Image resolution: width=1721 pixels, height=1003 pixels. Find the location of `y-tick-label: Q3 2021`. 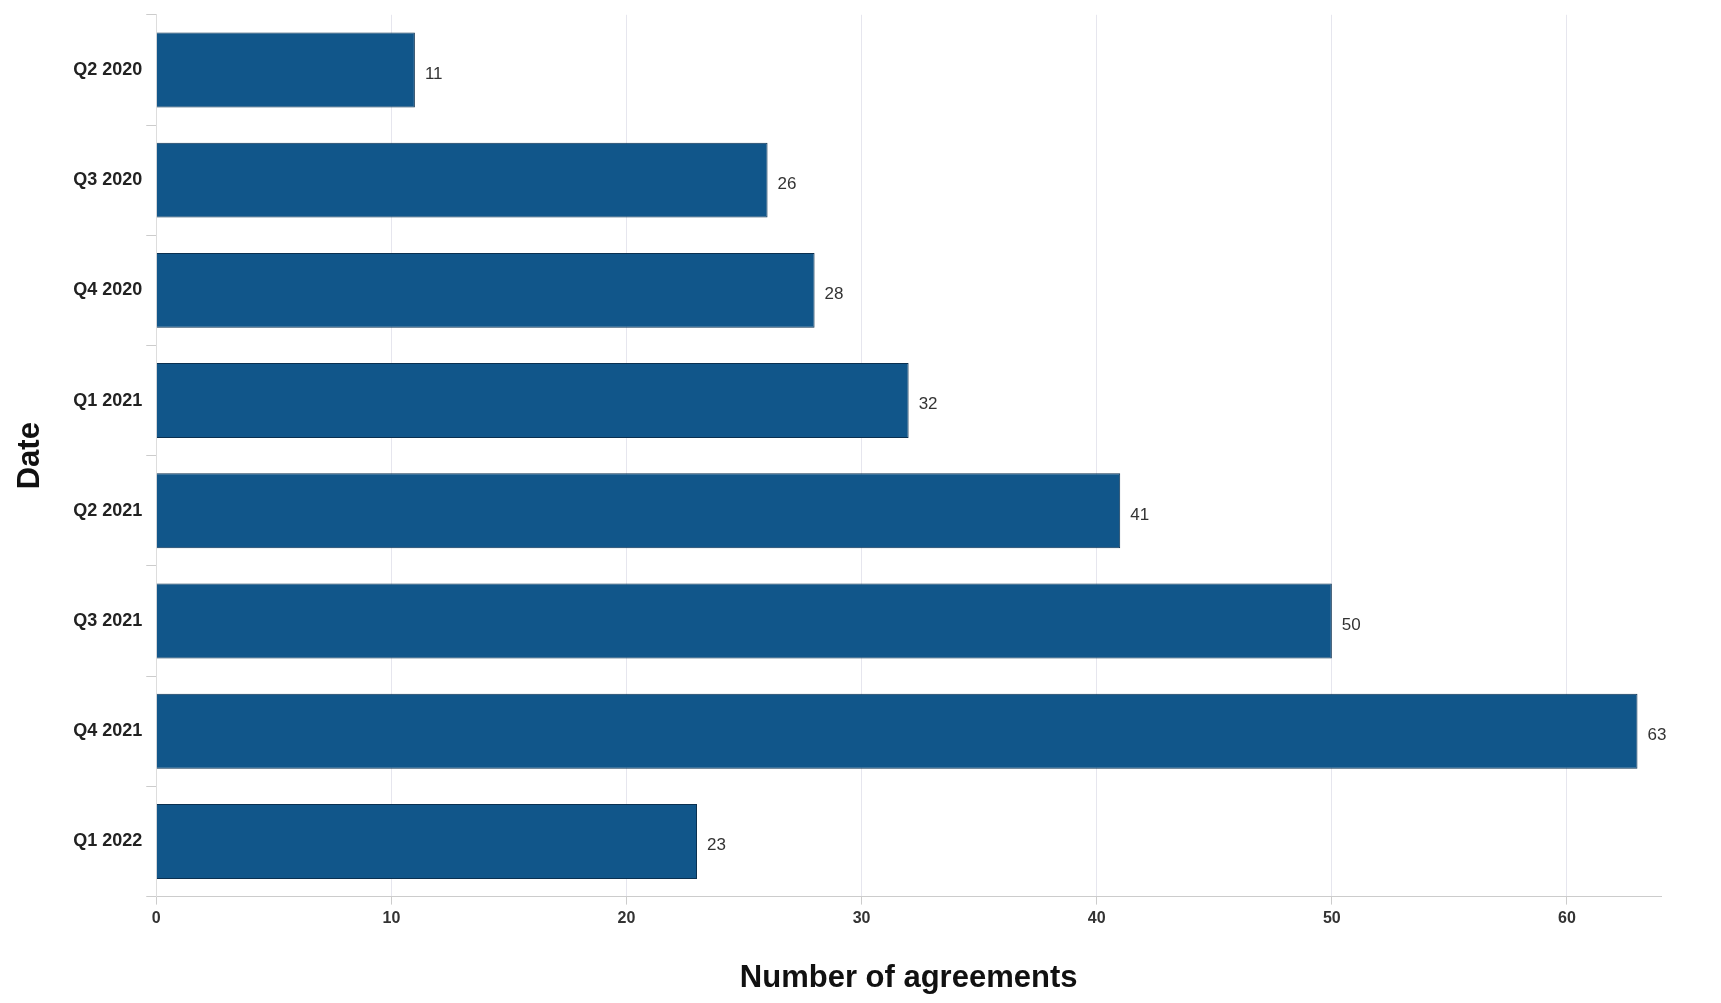

y-tick-label: Q3 2021 is located at coordinates (108, 620).